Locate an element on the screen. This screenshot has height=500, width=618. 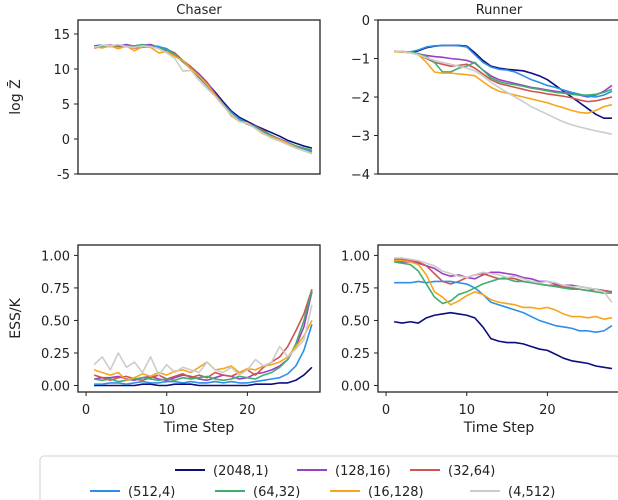
series-line-_32_64_ is located at coordinates (203, 98).